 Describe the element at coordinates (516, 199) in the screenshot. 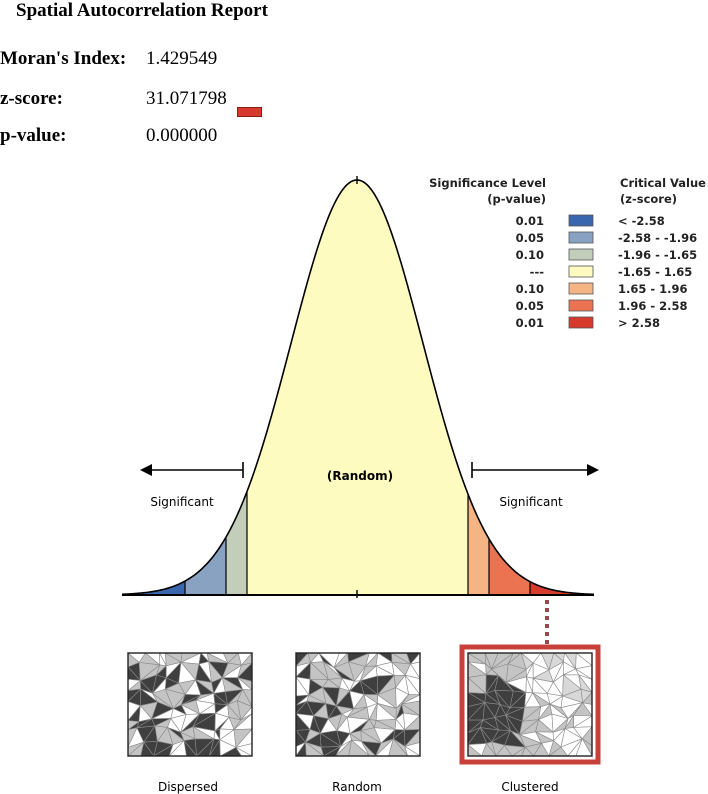

I see `p-value-header: (p-value)` at that location.